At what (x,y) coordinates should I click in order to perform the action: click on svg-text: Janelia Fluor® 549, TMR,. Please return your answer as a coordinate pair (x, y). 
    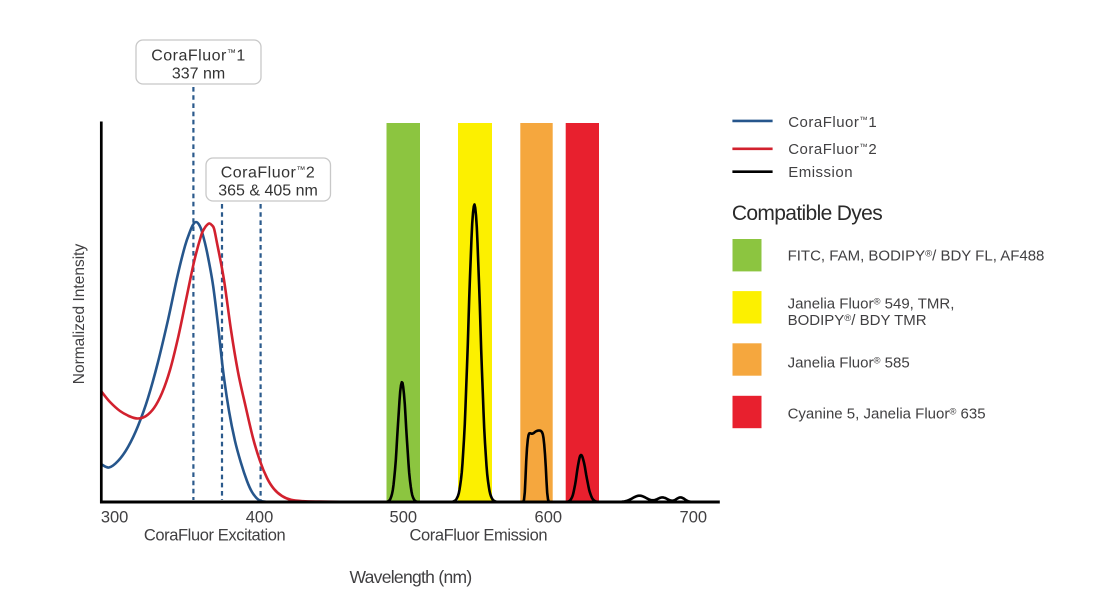
    Looking at the image, I should click on (871, 303).